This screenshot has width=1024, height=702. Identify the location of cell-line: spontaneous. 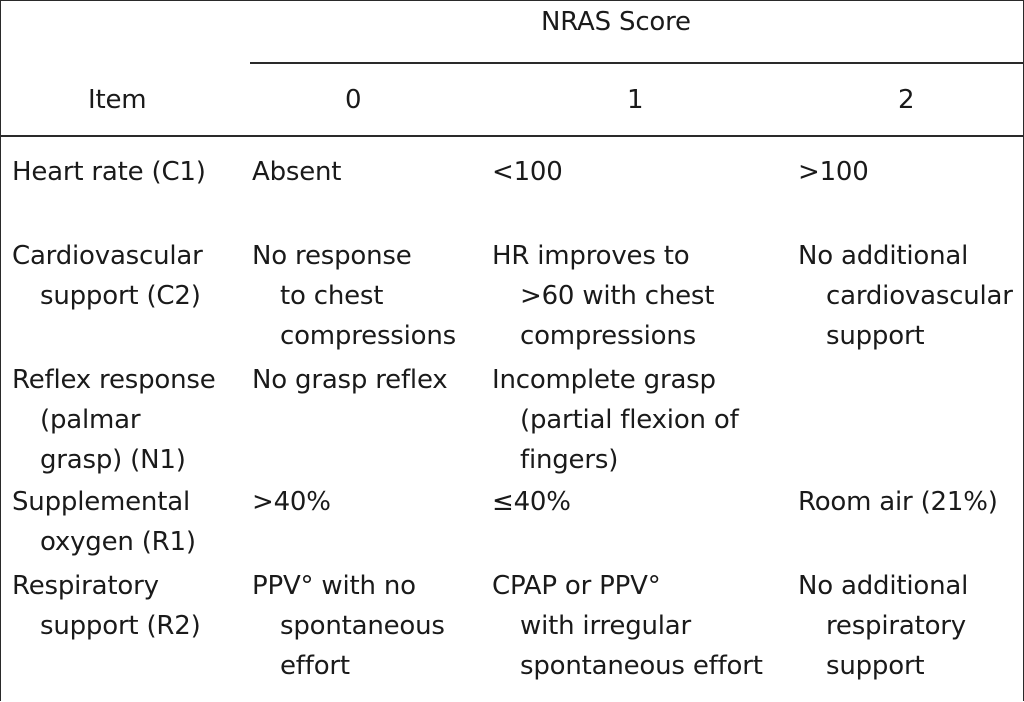
(362, 626).